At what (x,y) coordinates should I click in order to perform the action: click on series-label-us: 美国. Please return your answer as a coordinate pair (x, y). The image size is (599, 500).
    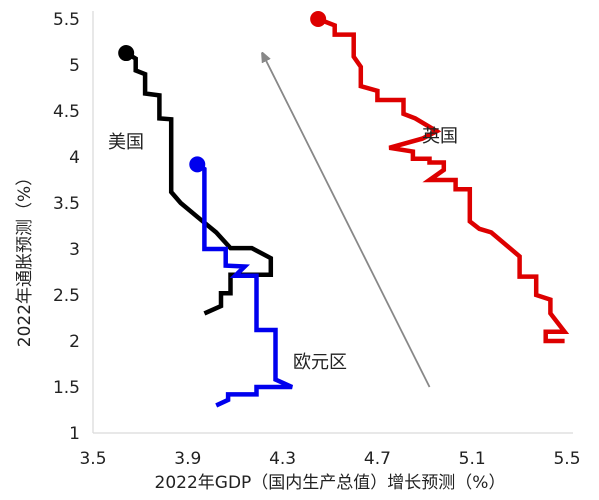
    Looking at the image, I should click on (126, 142).